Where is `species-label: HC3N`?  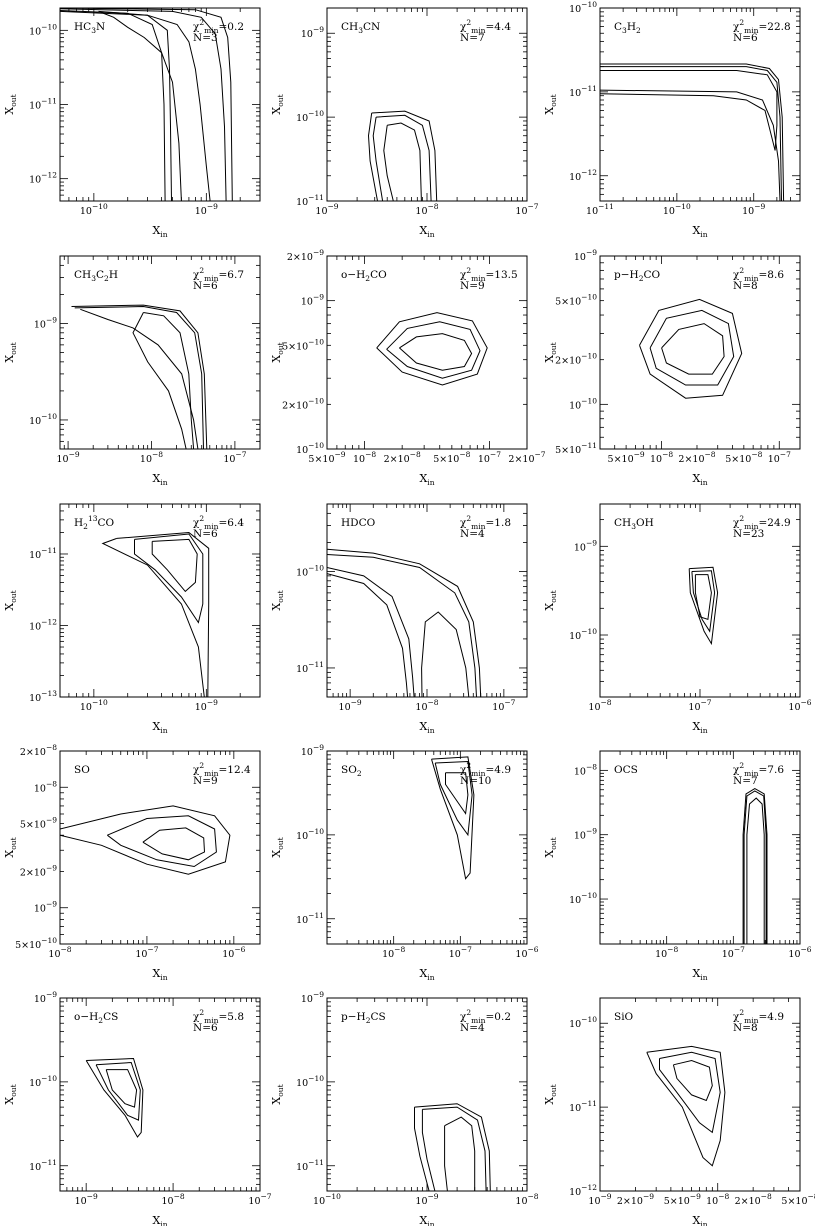 species-label: HC3N is located at coordinates (89, 28).